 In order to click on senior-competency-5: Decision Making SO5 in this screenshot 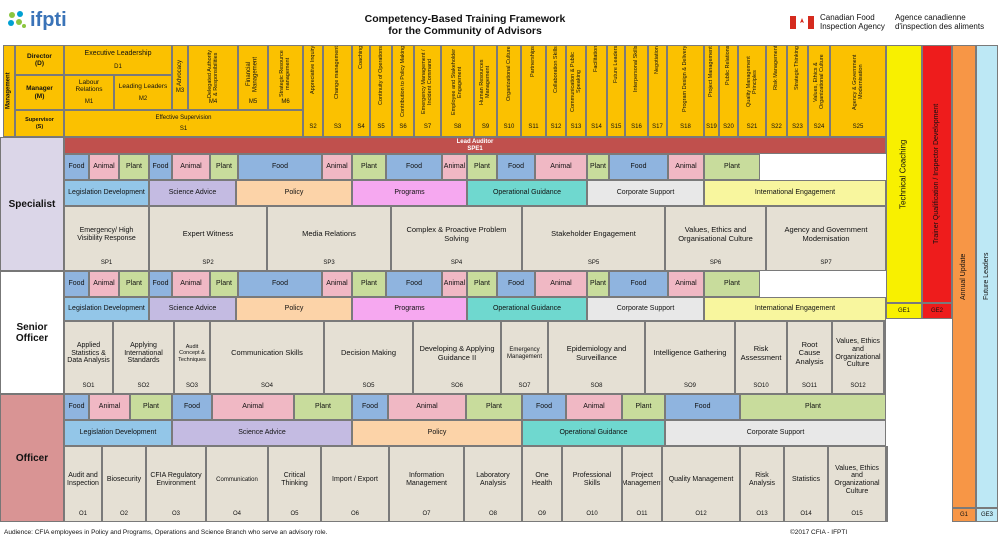, I will do `click(368, 357)`.